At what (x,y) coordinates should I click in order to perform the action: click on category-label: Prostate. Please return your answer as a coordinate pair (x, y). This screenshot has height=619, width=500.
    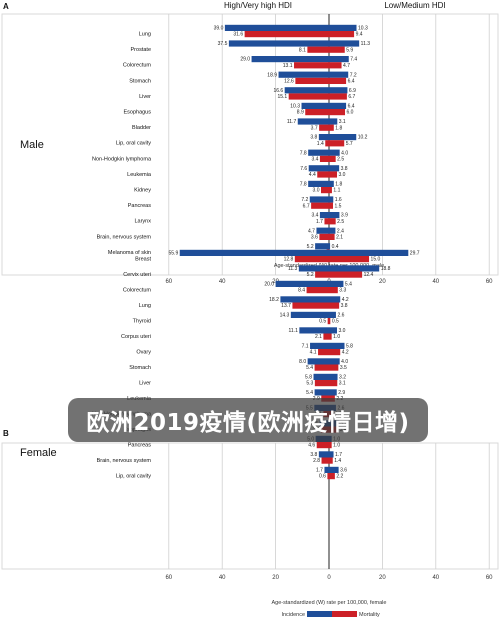
    Looking at the image, I should click on (141, 50).